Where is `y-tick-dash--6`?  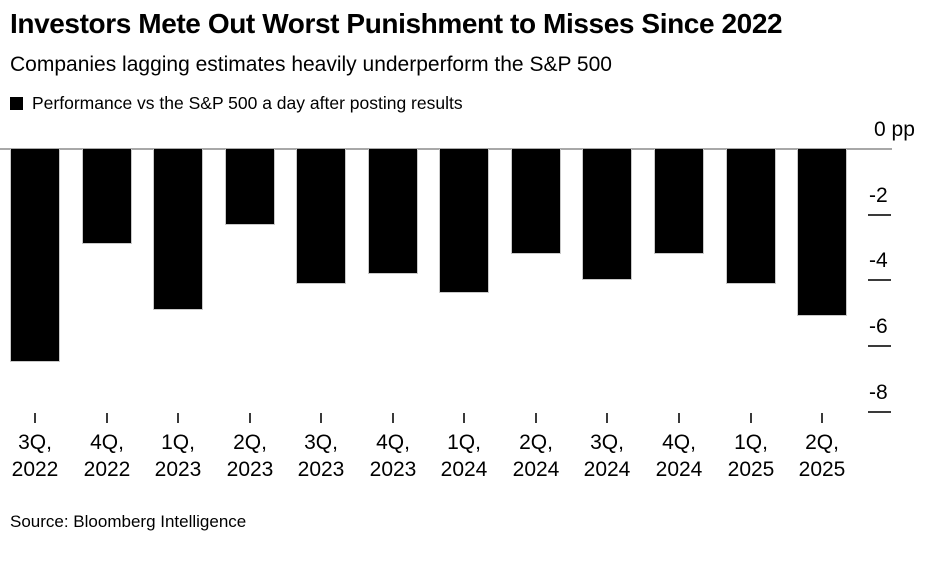 y-tick-dash--6 is located at coordinates (879, 346).